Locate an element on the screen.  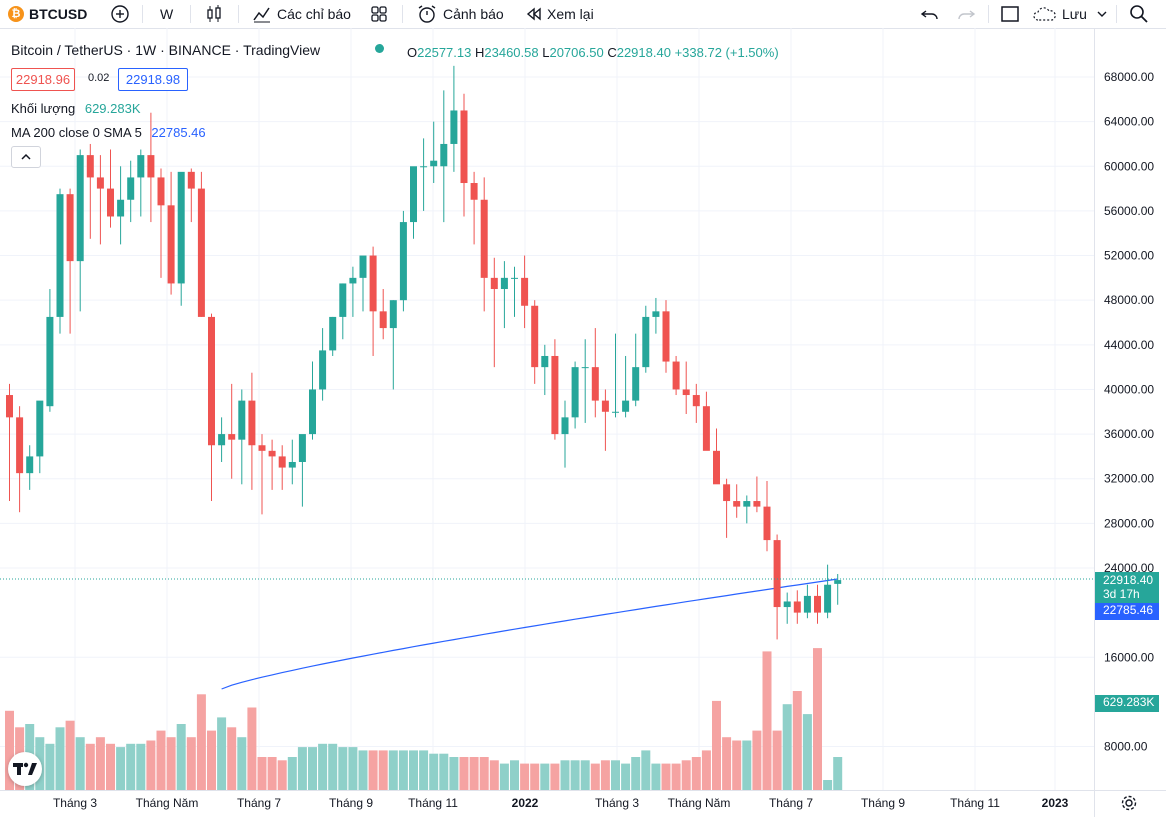
alert-button: Cảnh báo is located at coordinates (460, 14).